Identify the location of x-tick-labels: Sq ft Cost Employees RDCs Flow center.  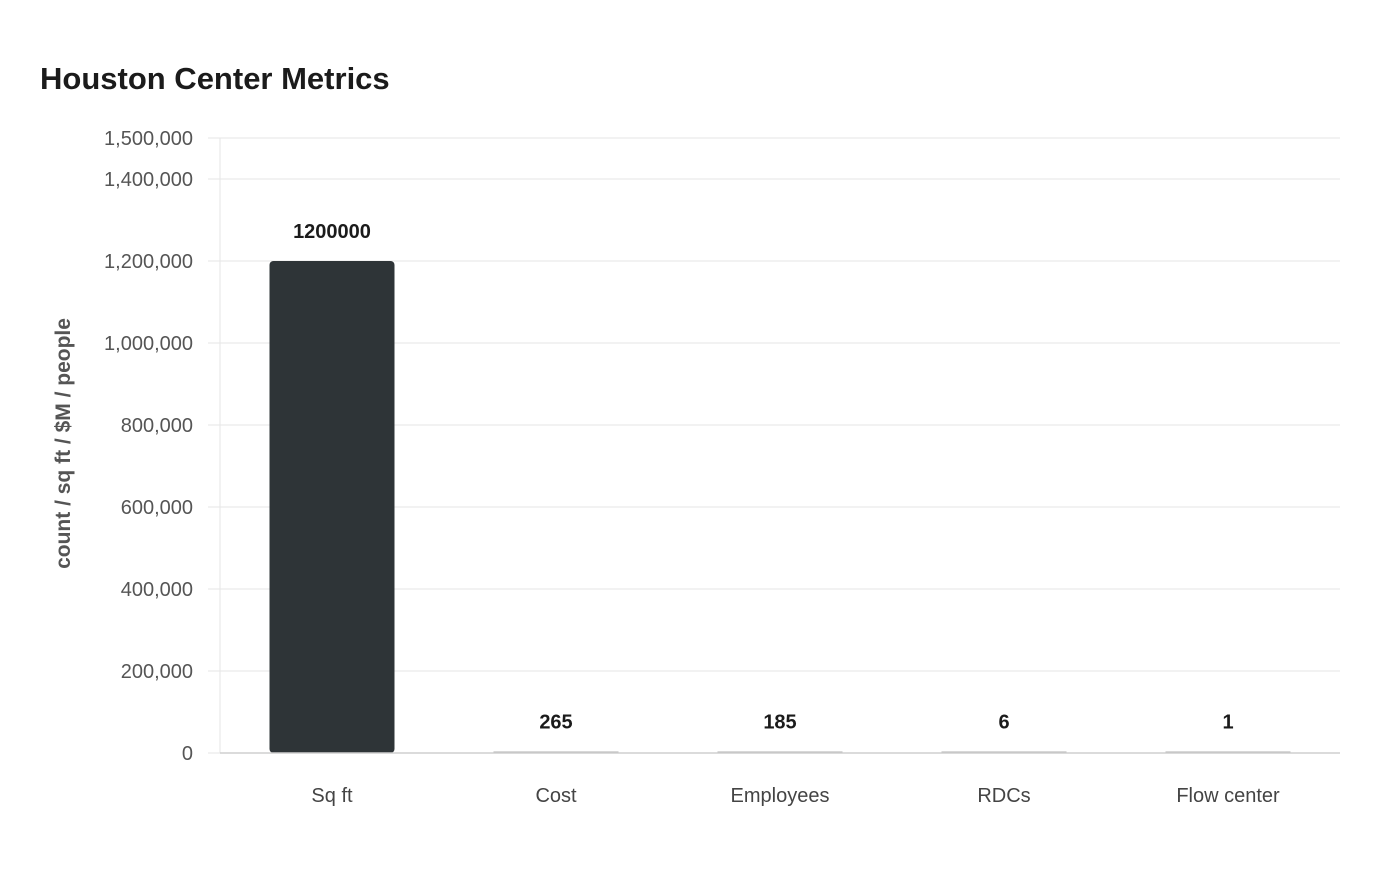
(795, 796).